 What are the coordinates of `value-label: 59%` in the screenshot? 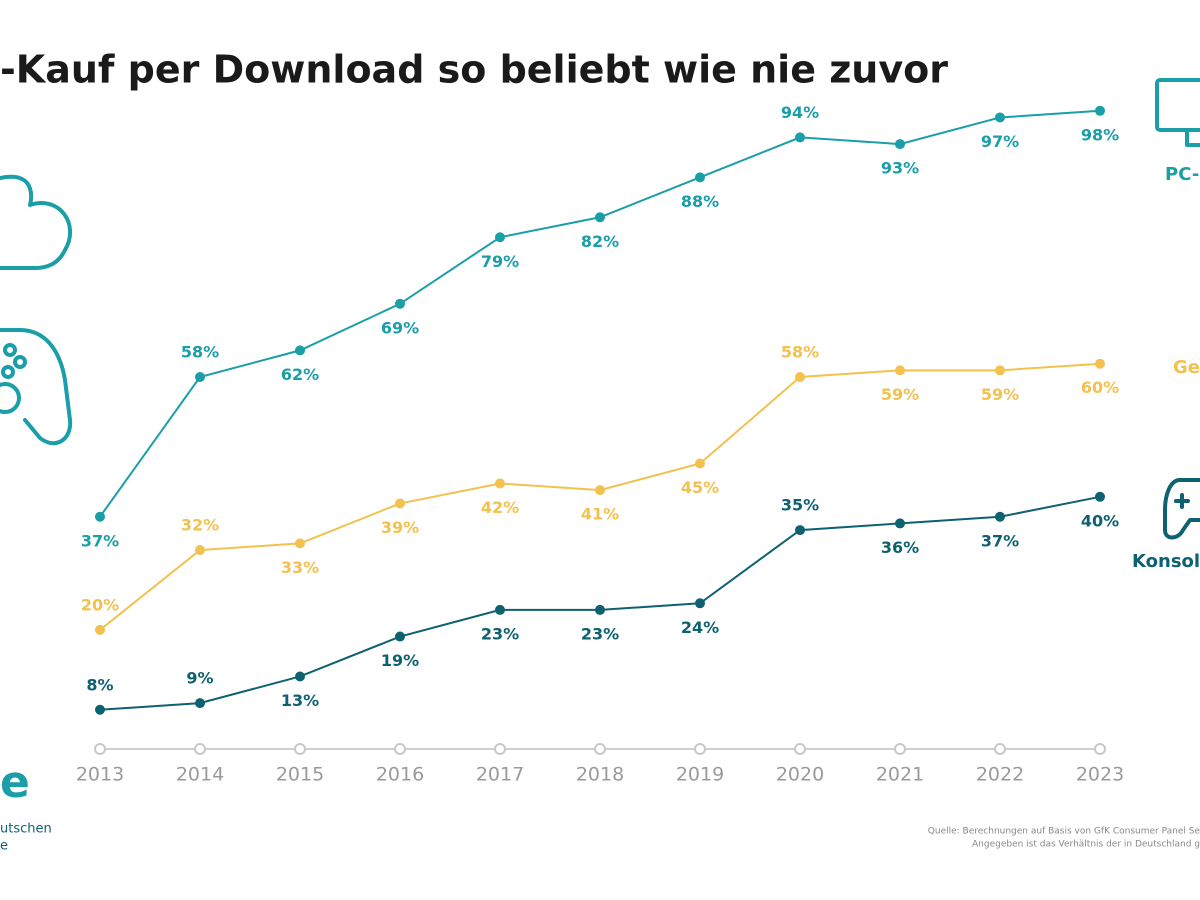 It's located at (1000, 394).